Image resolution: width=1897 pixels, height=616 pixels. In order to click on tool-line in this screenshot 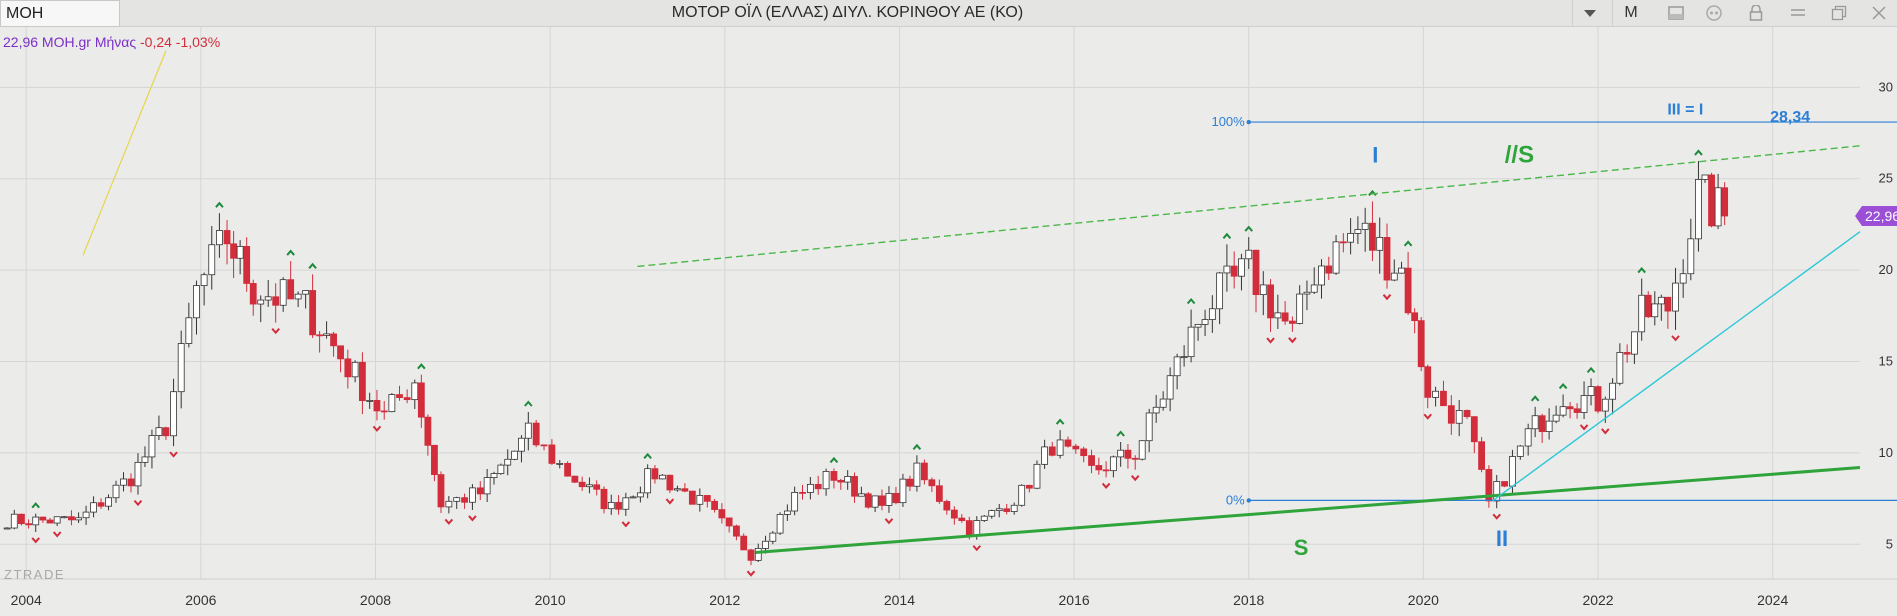, I will do `click(124, 153)`.